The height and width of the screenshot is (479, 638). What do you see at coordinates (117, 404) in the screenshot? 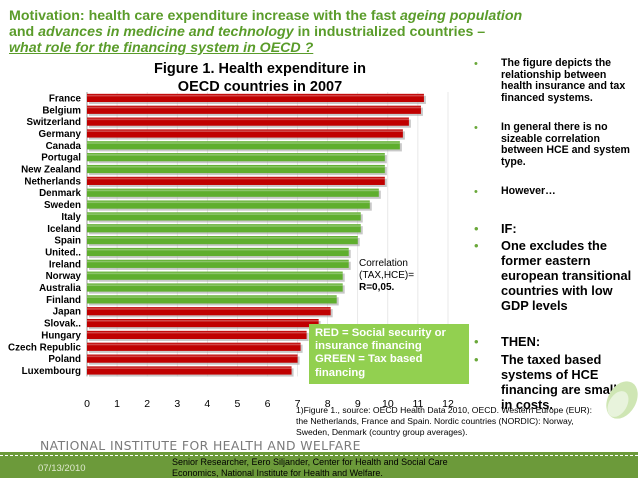
I see `x-tick-label: 1` at bounding box center [117, 404].